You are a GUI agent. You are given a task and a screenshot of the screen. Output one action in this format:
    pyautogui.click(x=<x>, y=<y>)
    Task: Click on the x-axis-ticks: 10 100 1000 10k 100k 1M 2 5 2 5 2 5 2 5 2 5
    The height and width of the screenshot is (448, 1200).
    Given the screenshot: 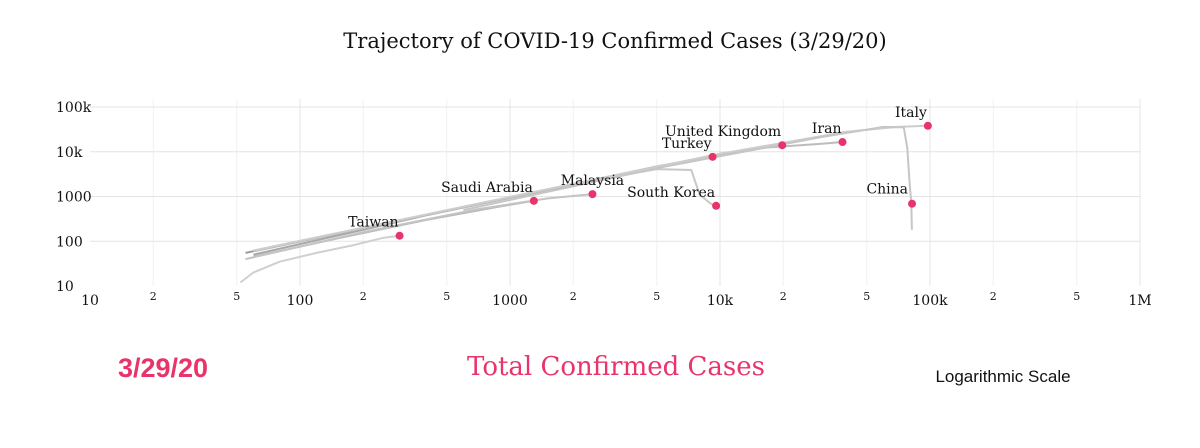 What is the action you would take?
    pyautogui.click(x=616, y=299)
    